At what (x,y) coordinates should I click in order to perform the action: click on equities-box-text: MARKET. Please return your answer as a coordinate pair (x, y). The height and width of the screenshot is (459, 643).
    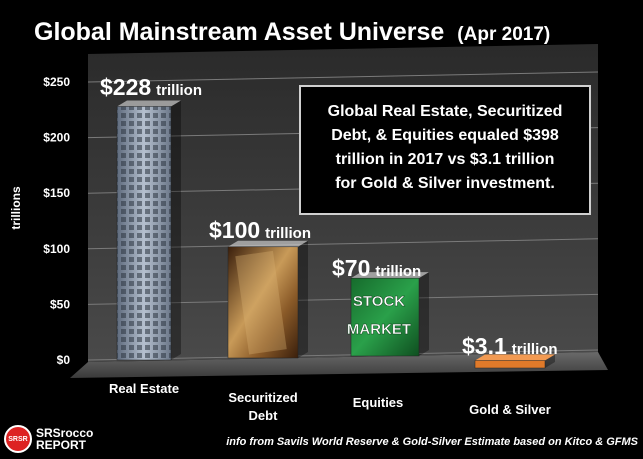
    Looking at the image, I should click on (379, 329).